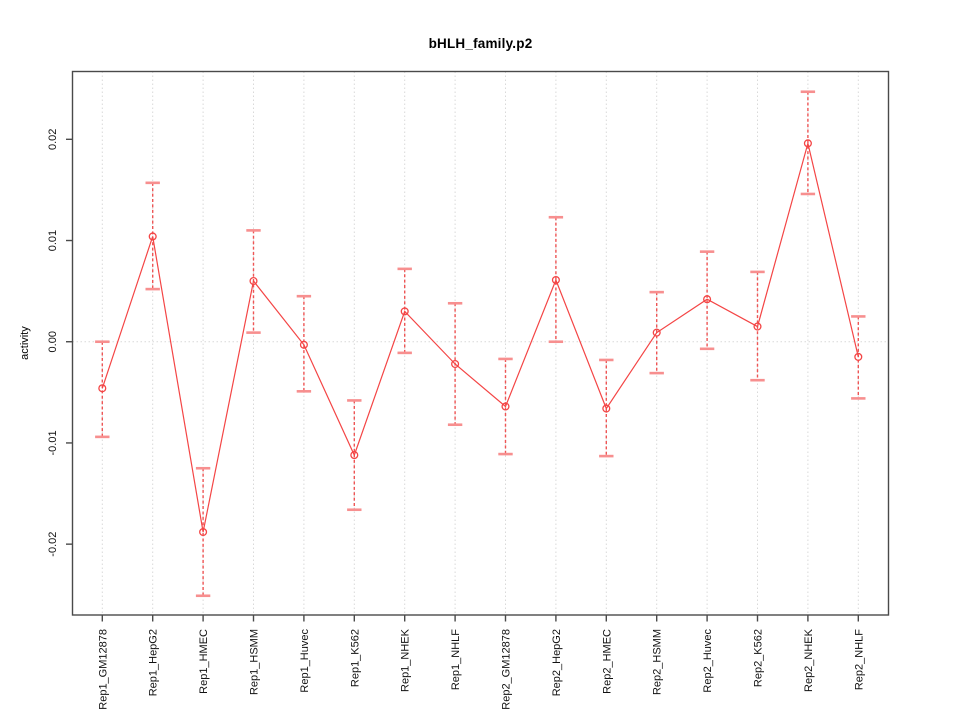 This screenshot has height=720, width=960. I want to click on x-tick-label: Rep1_Huvec, so click(305, 661).